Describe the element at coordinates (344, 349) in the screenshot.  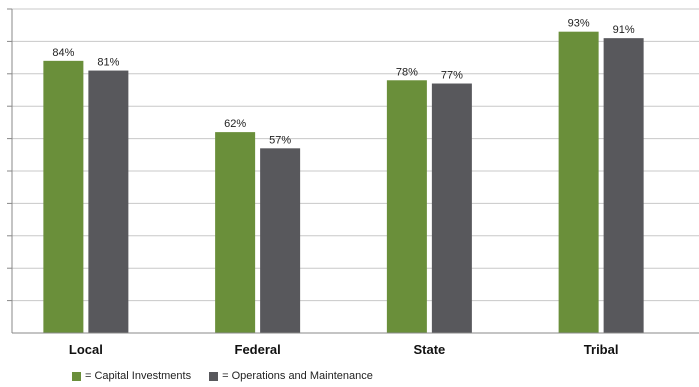
I see `category-labels: Local Federal State Tribal` at that location.